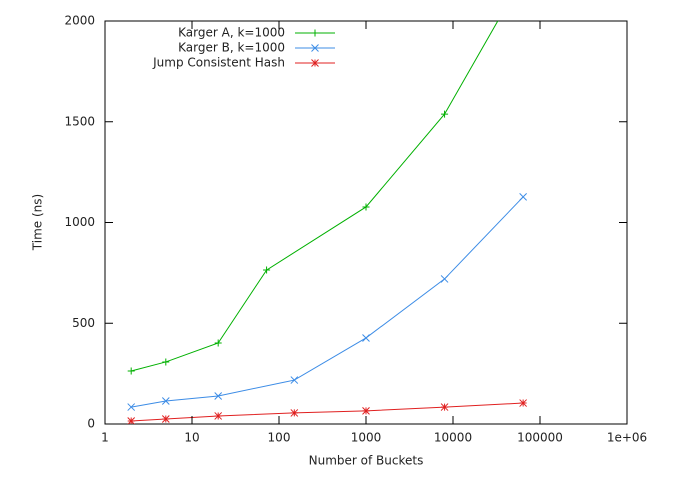 The height and width of the screenshot is (478, 695). I want to click on x-tick-label: 10, so click(191, 438).